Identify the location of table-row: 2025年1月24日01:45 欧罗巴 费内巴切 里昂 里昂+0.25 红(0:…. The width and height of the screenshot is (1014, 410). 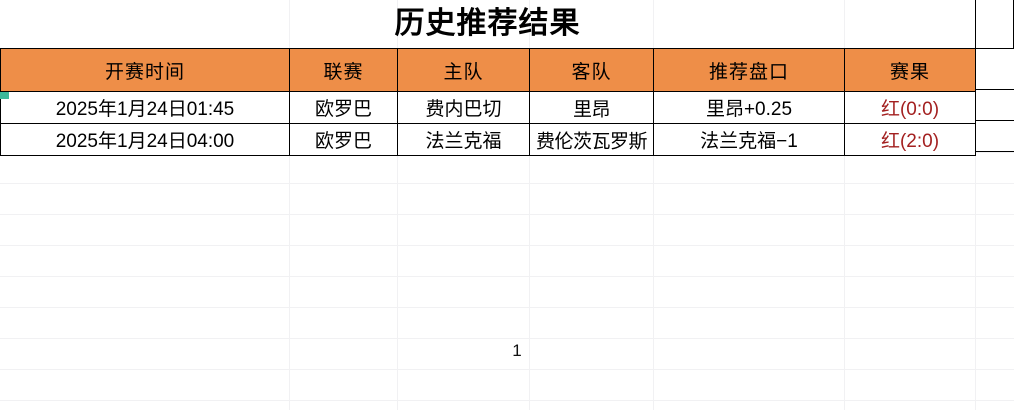
(488, 107).